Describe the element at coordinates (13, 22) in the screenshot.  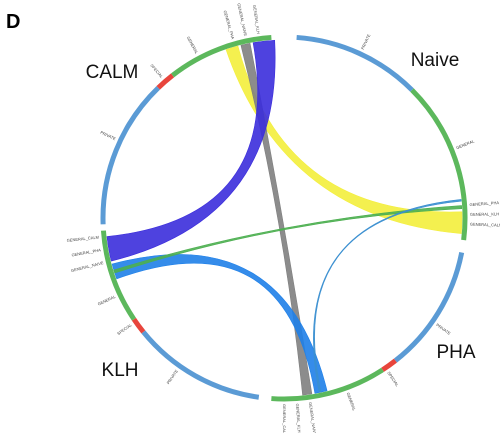
I see `panel-label: D` at that location.